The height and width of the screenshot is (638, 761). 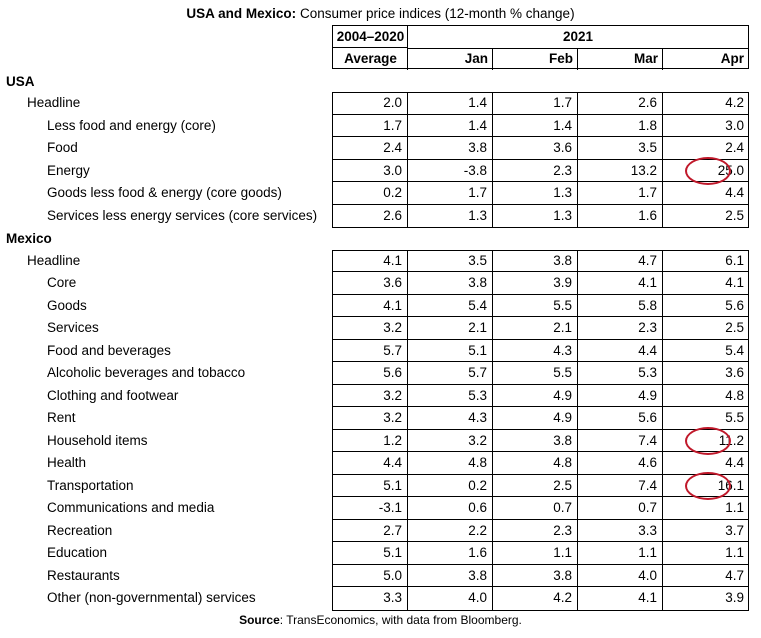 What do you see at coordinates (578, 37) in the screenshot?
I see `header-year: 2021` at bounding box center [578, 37].